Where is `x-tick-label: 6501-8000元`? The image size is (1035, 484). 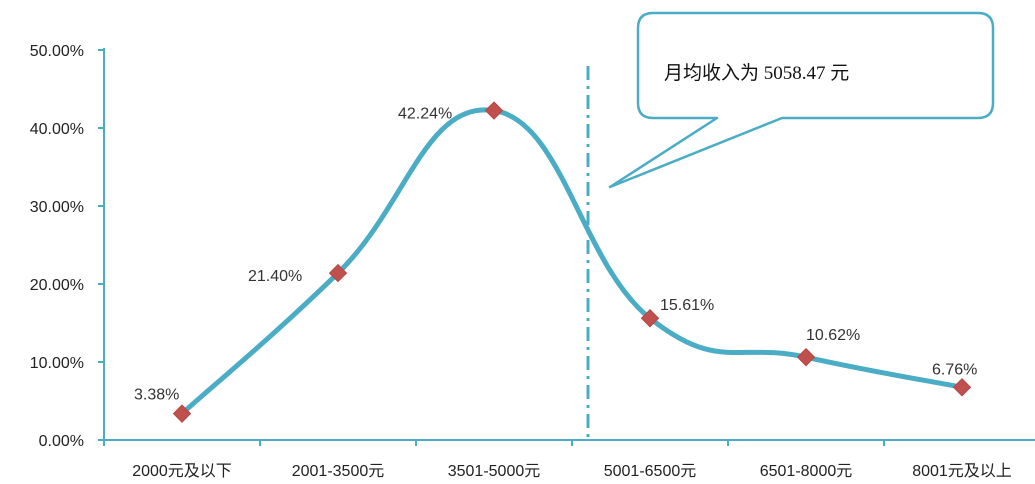 x-tick-label: 6501-8000元 is located at coordinates (806, 471).